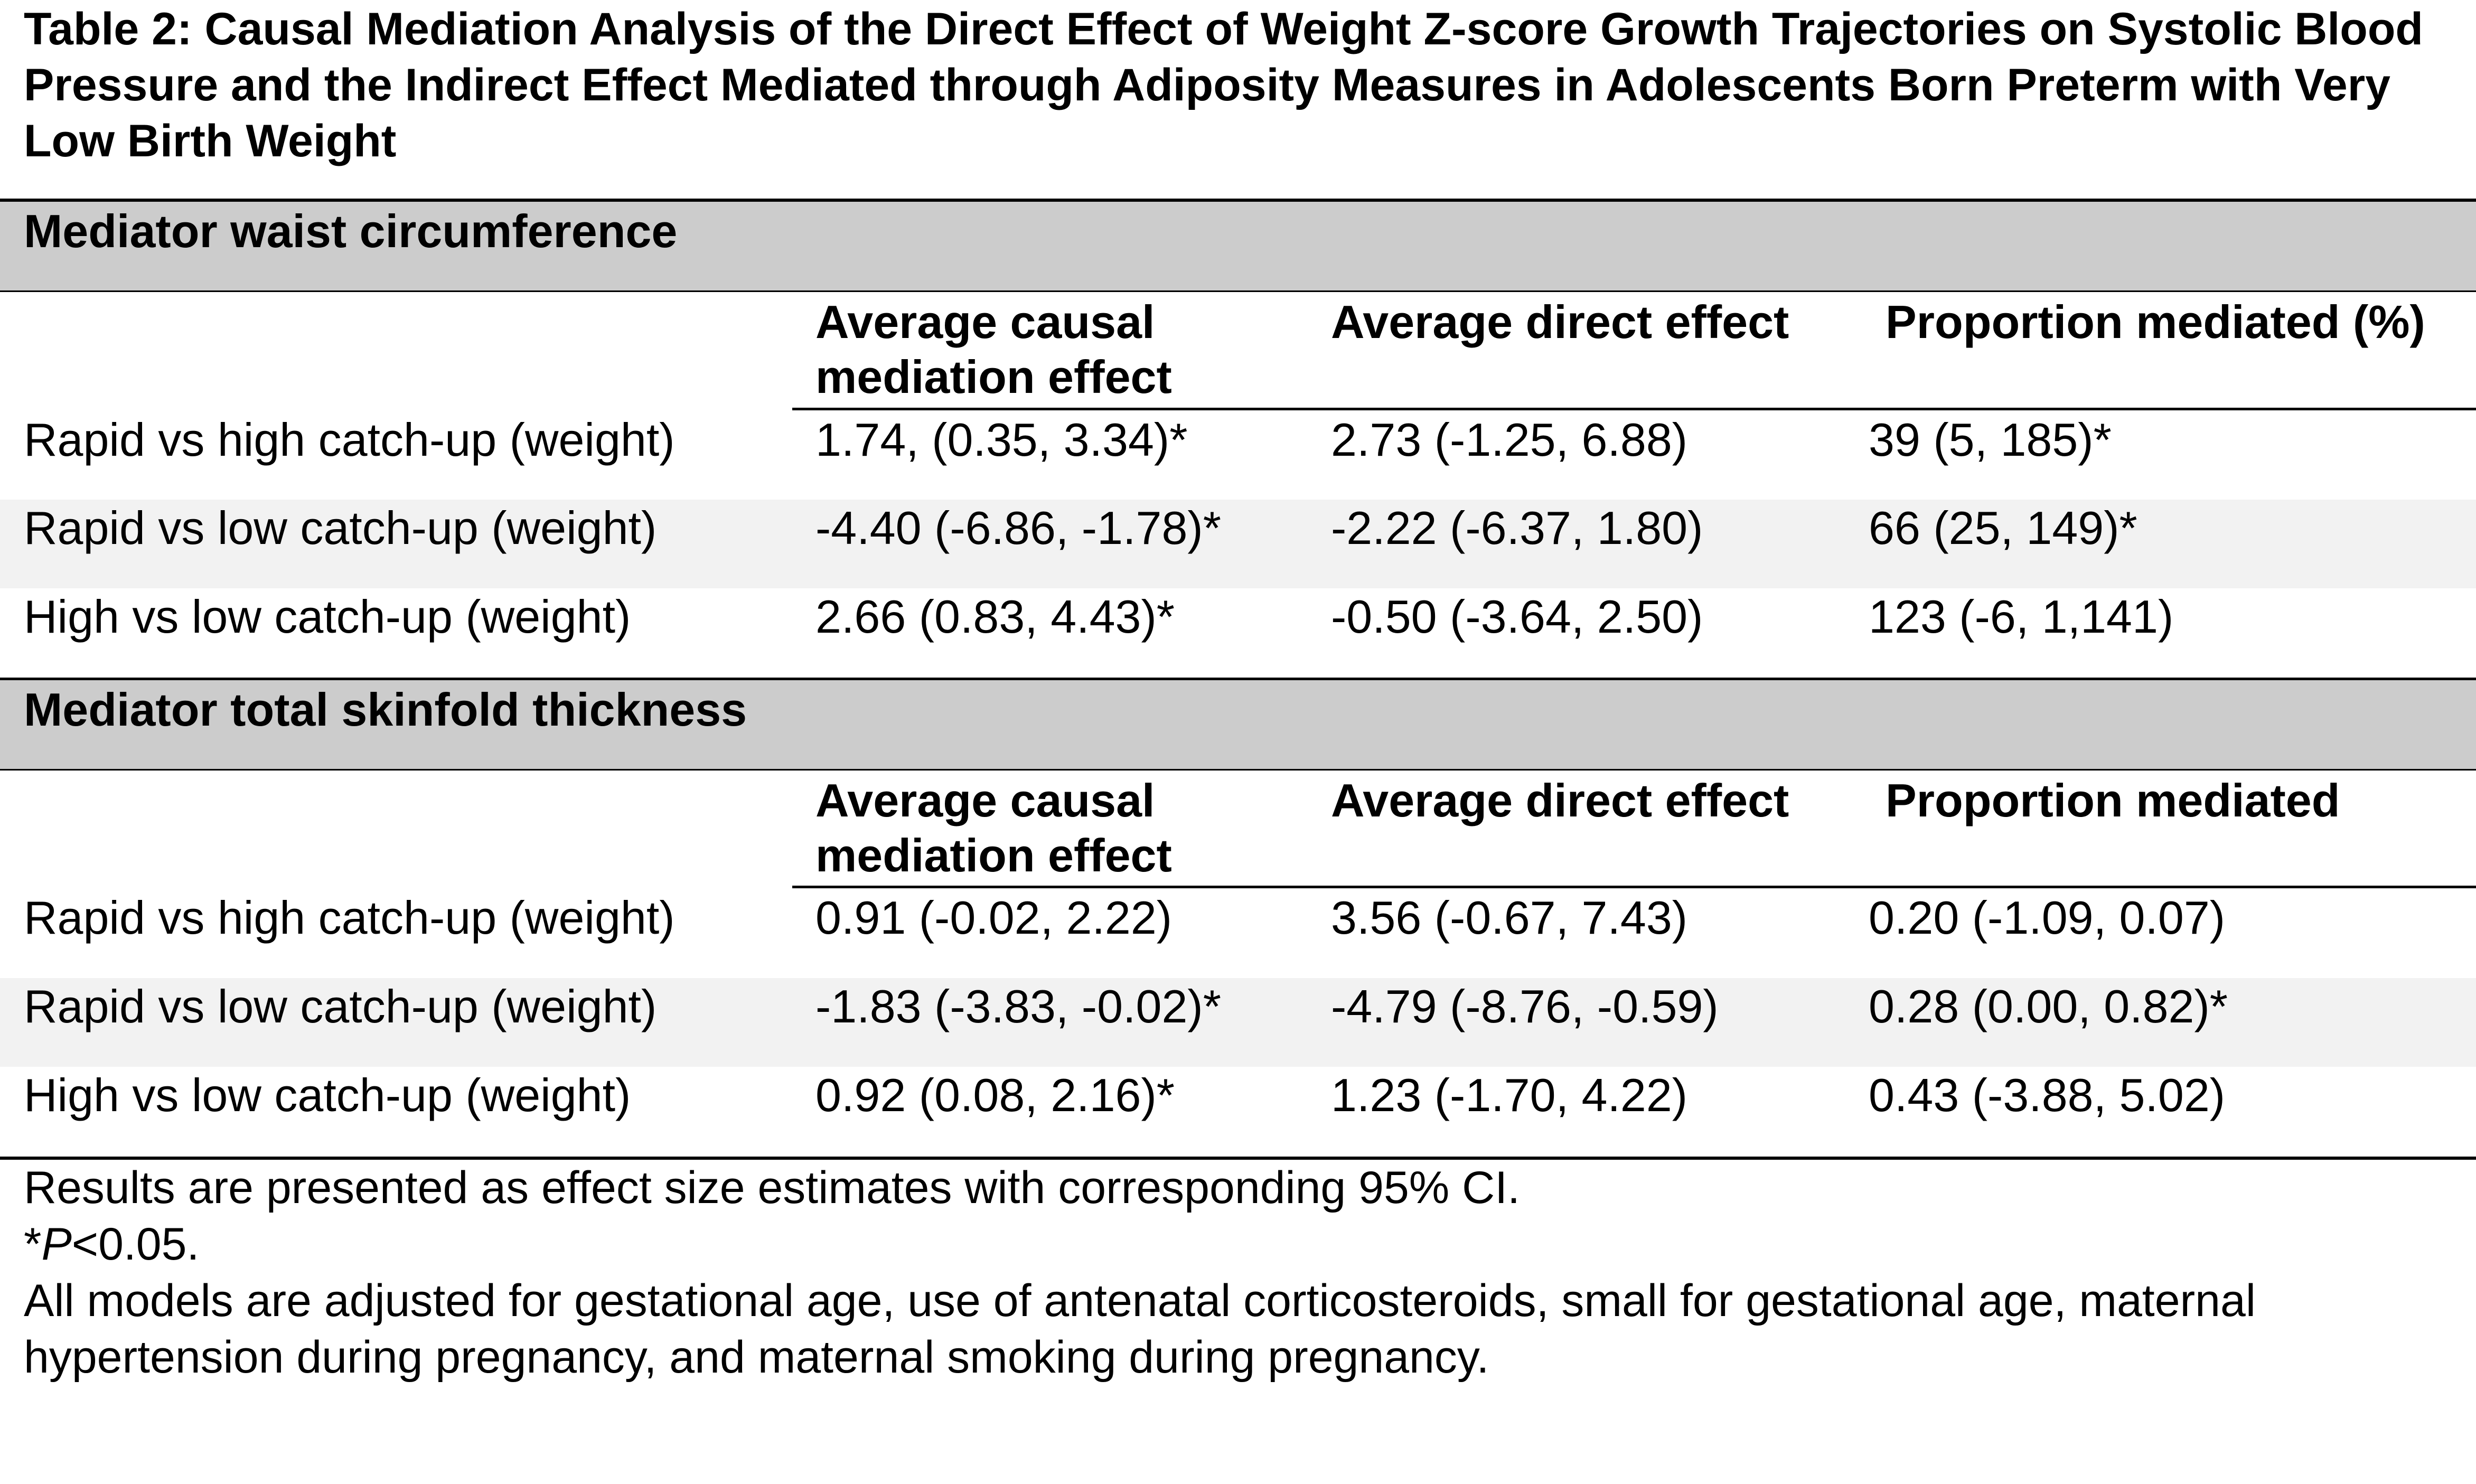 The width and height of the screenshot is (2476, 1484). Describe the element at coordinates (1238, 201) in the screenshot. I see `top-rule` at that location.